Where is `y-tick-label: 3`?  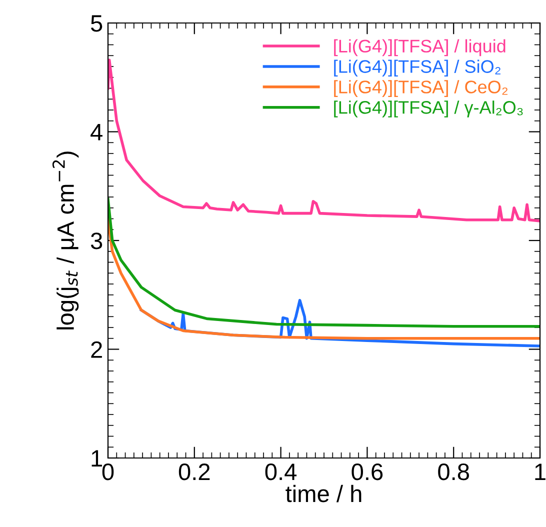
y-tick-label: 3 is located at coordinates (96, 241).